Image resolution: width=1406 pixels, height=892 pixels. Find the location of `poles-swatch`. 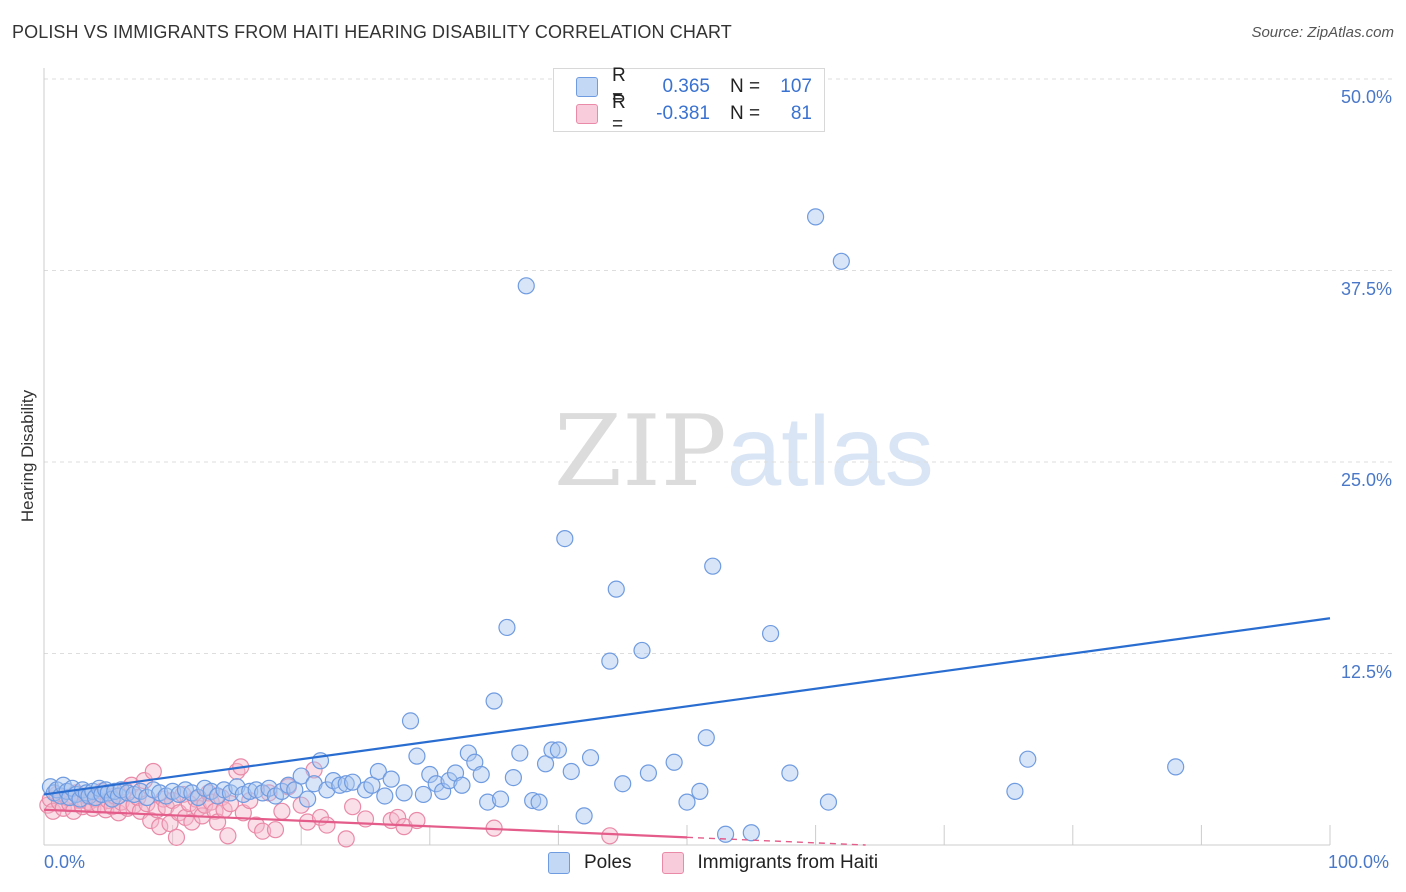

poles-swatch is located at coordinates (587, 87).